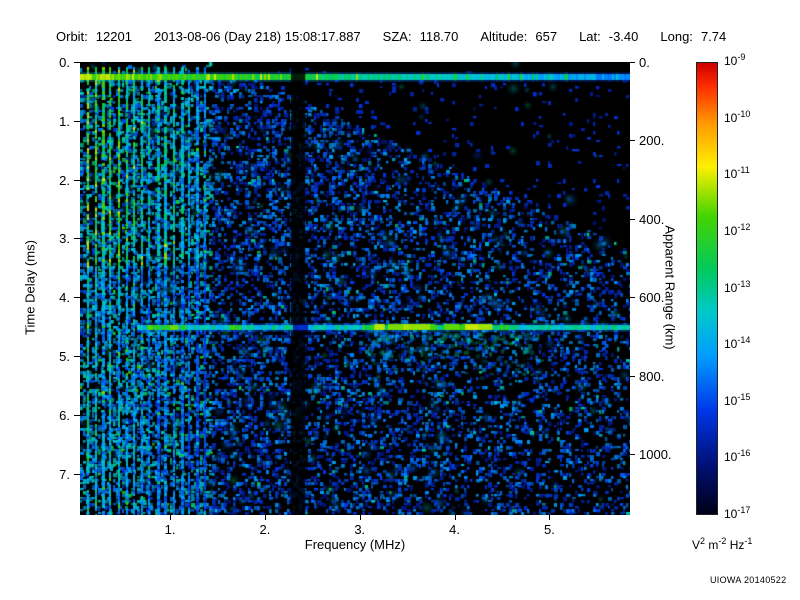 The height and width of the screenshot is (600, 800). Describe the element at coordinates (265, 529) in the screenshot. I see `x-tick-label: 2.` at that location.